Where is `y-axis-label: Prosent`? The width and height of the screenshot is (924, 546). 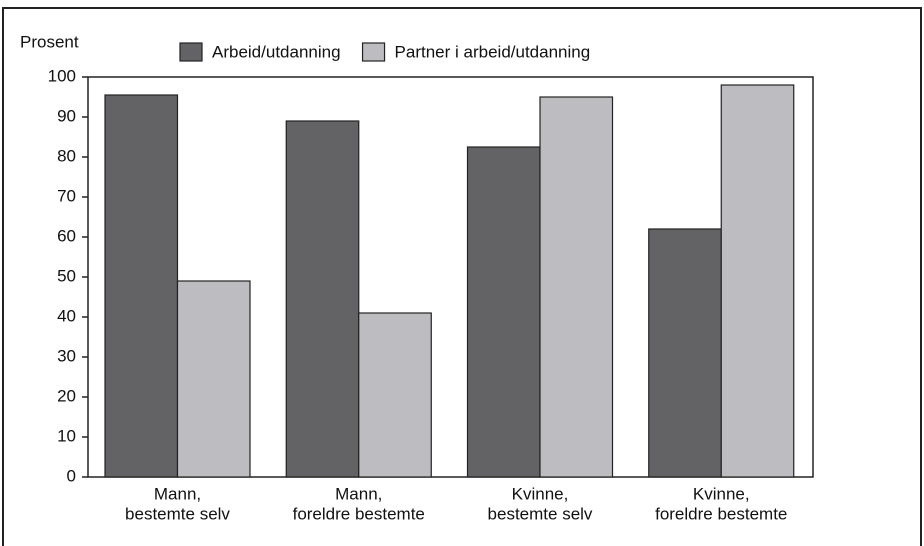
y-axis-label: Prosent is located at coordinates (49, 41).